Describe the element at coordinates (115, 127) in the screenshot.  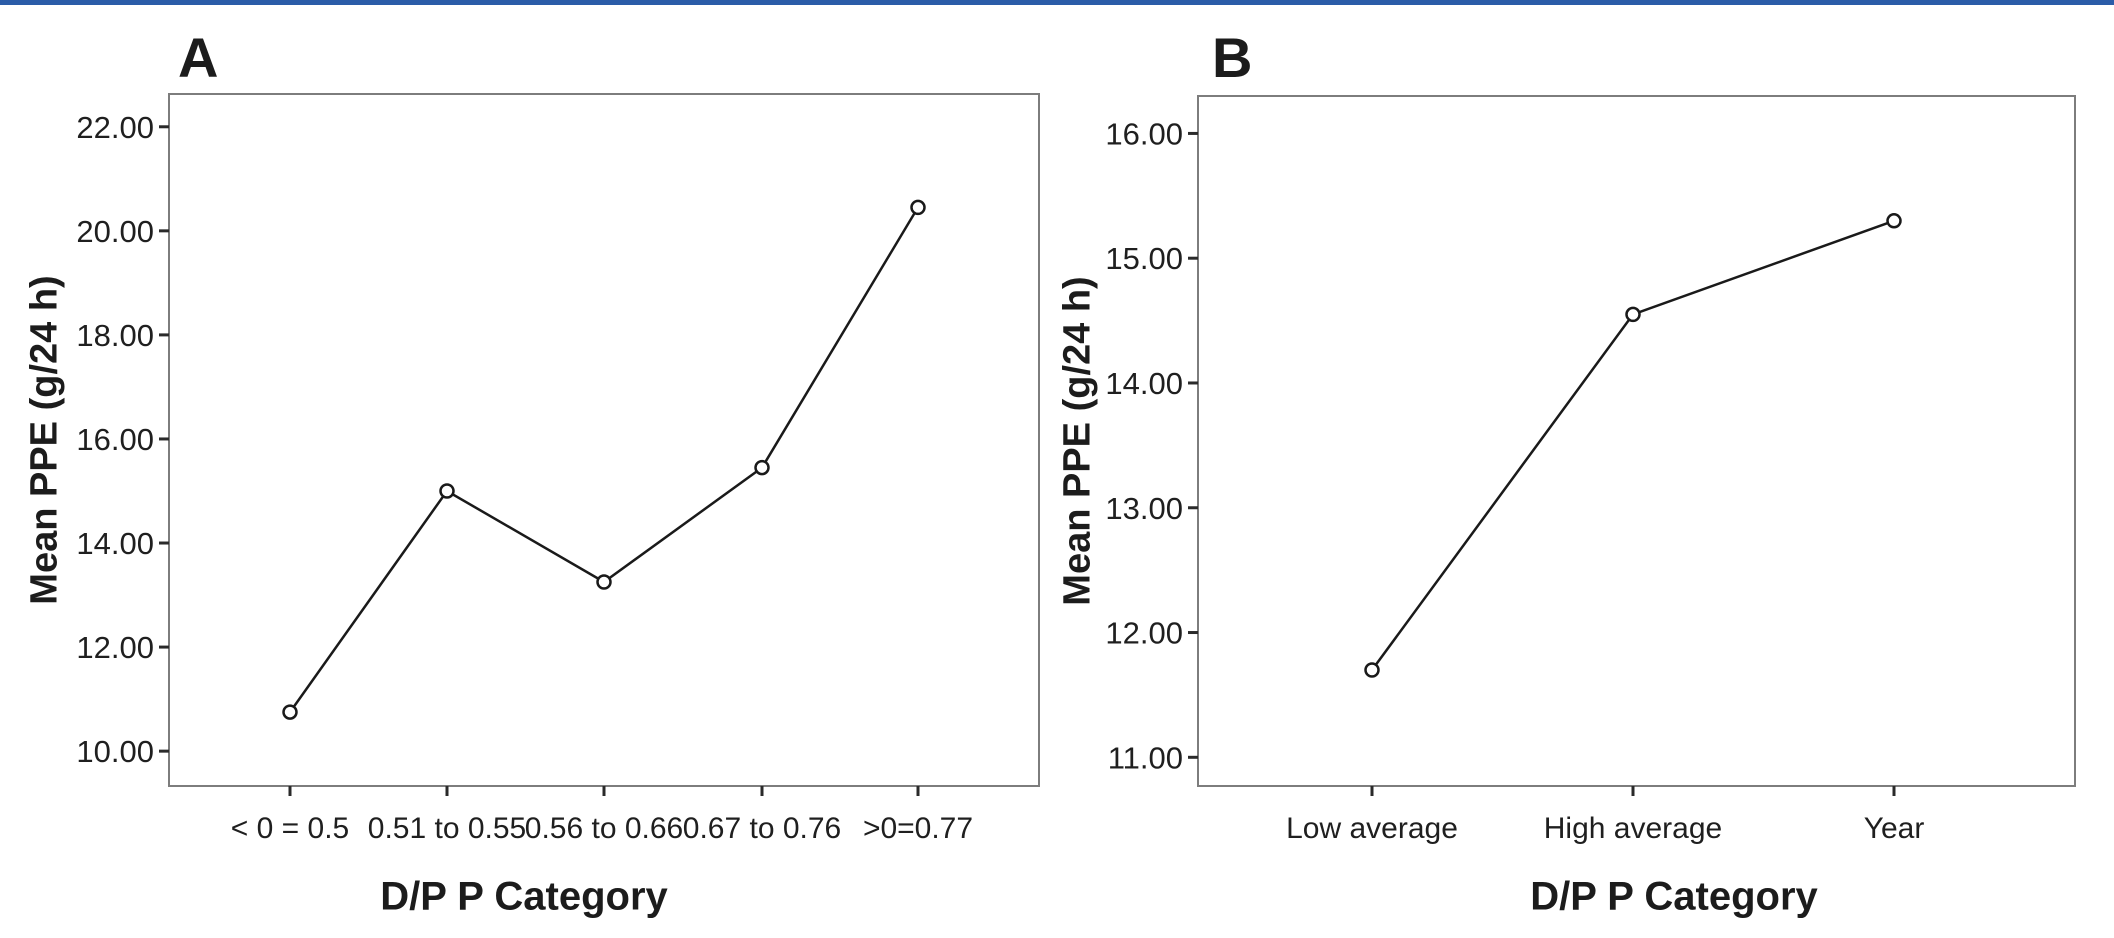
I see `y-tick-label: 22.00` at that location.